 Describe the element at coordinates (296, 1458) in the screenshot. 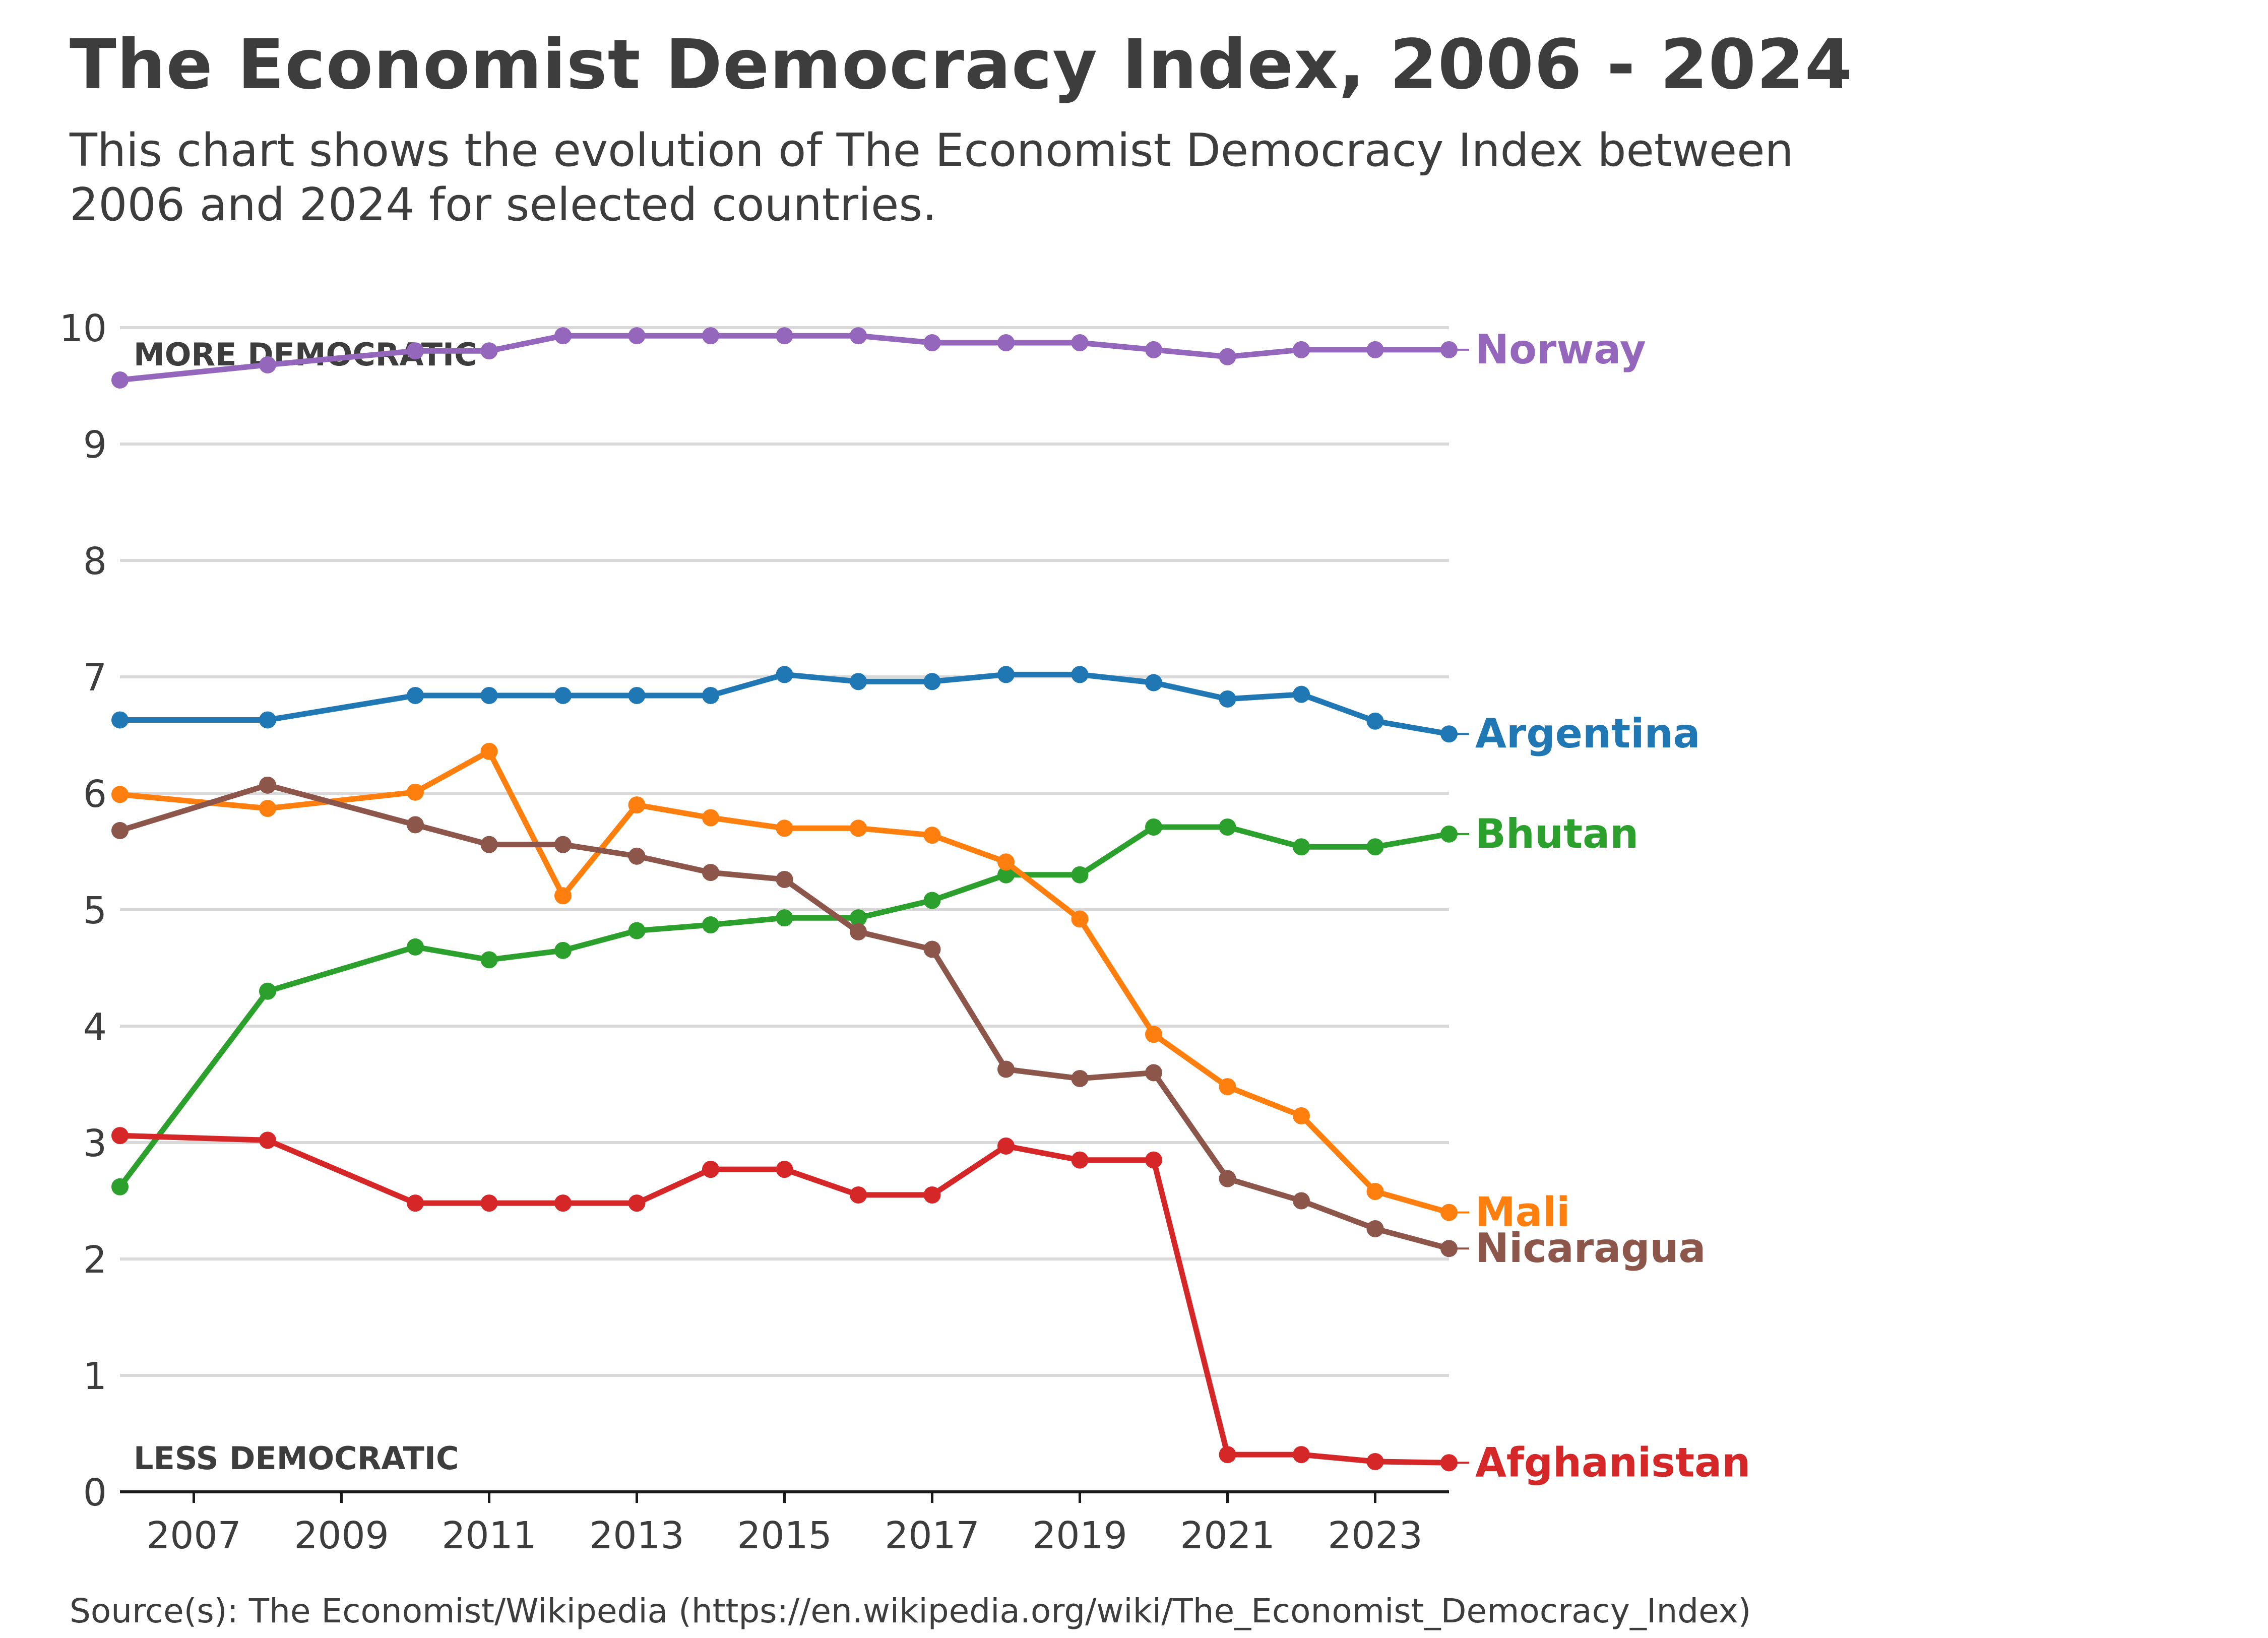

I see `less-democratic-annotation: LESS DEMOCRATIC` at that location.